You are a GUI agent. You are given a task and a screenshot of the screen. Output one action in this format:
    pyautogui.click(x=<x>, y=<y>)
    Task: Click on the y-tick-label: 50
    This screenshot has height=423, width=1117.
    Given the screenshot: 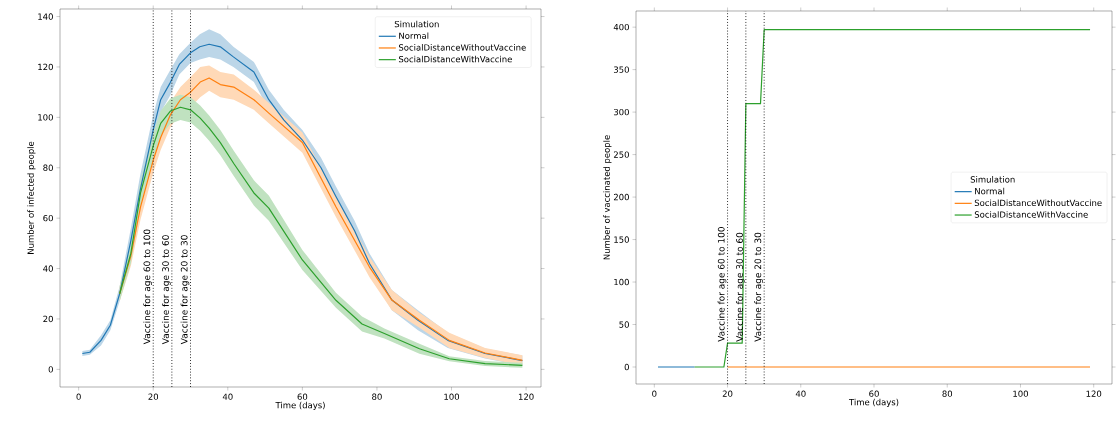 What is the action you would take?
    pyautogui.click(x=624, y=324)
    